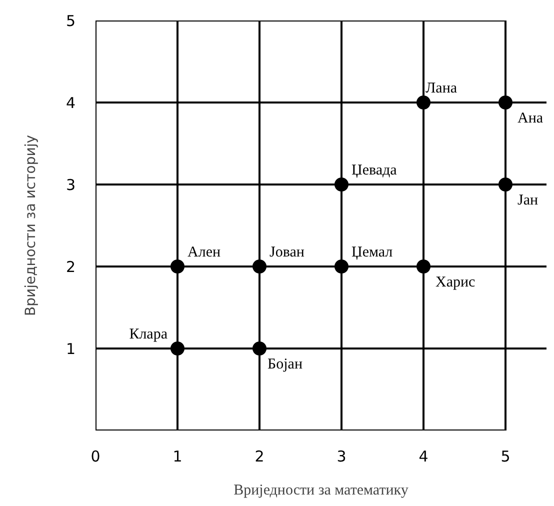 Image resolution: width=554 pixels, height=506 pixels. What do you see at coordinates (373, 252) in the screenshot?
I see `annotation: Џемал` at bounding box center [373, 252].